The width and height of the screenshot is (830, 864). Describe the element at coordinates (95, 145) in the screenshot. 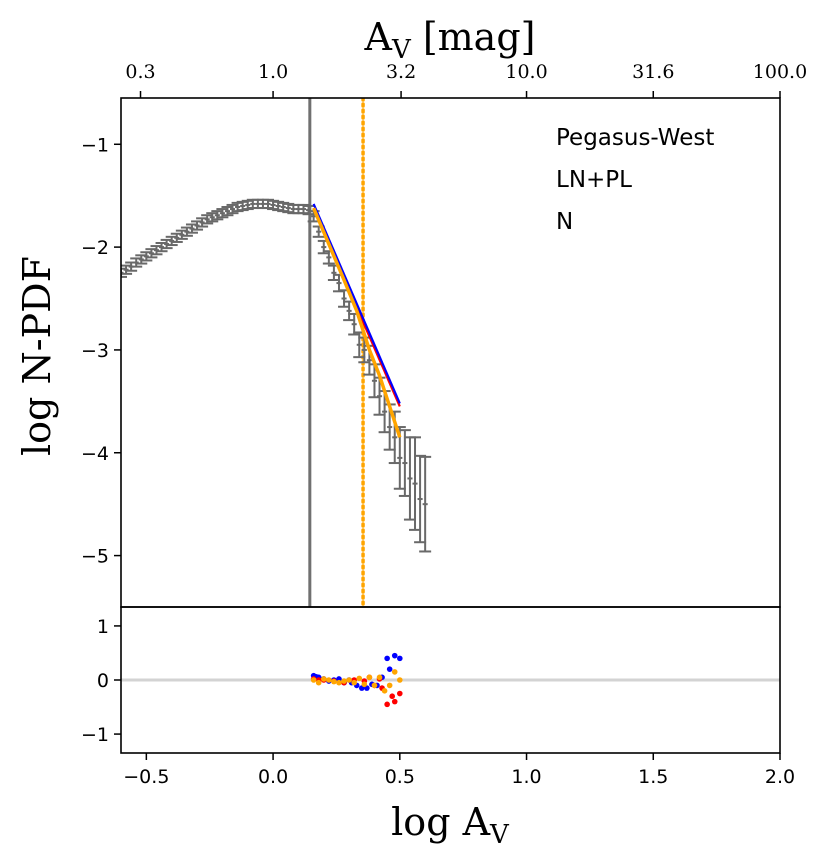

I see `y-tick-label: −1` at that location.